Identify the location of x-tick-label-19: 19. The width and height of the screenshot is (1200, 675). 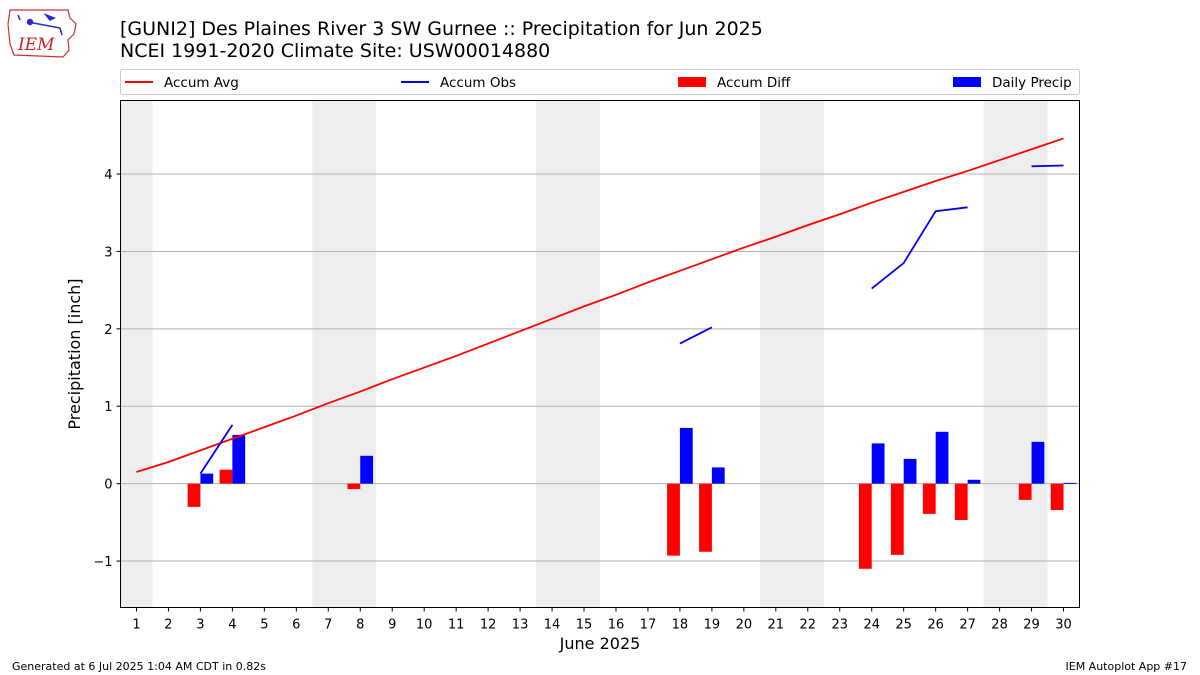
(712, 625).